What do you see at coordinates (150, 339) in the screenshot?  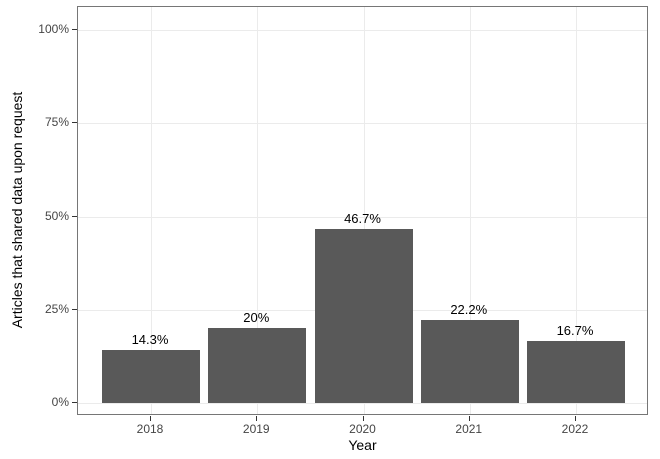 I see `bar-value-label: 14.3%` at bounding box center [150, 339].